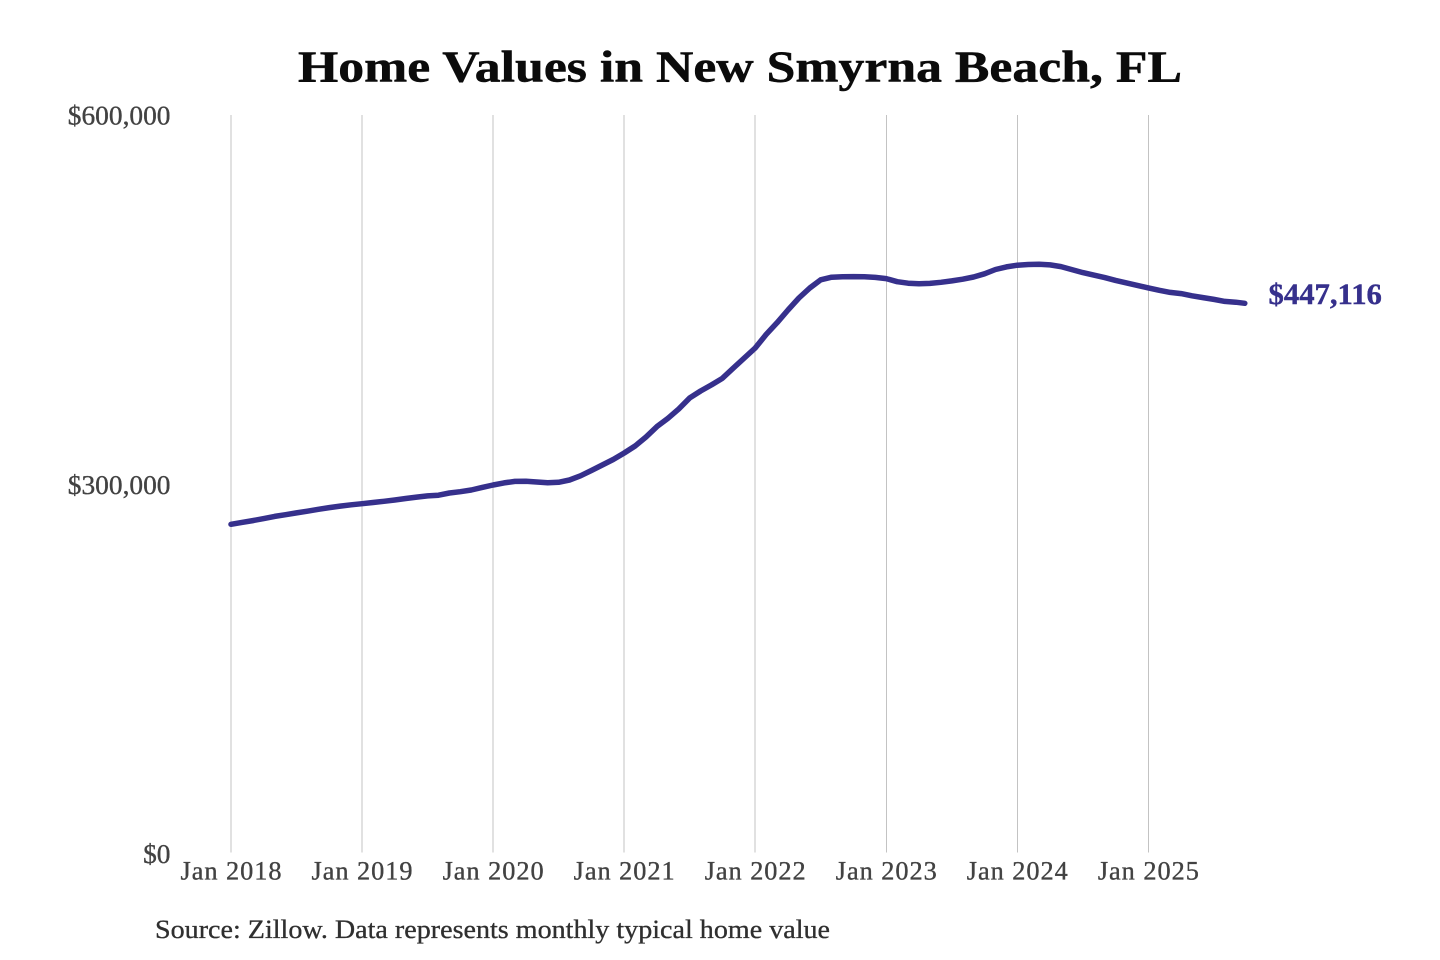 The image size is (1440, 960). Describe the element at coordinates (119, 116) in the screenshot. I see `svg-text: $600,000` at that location.